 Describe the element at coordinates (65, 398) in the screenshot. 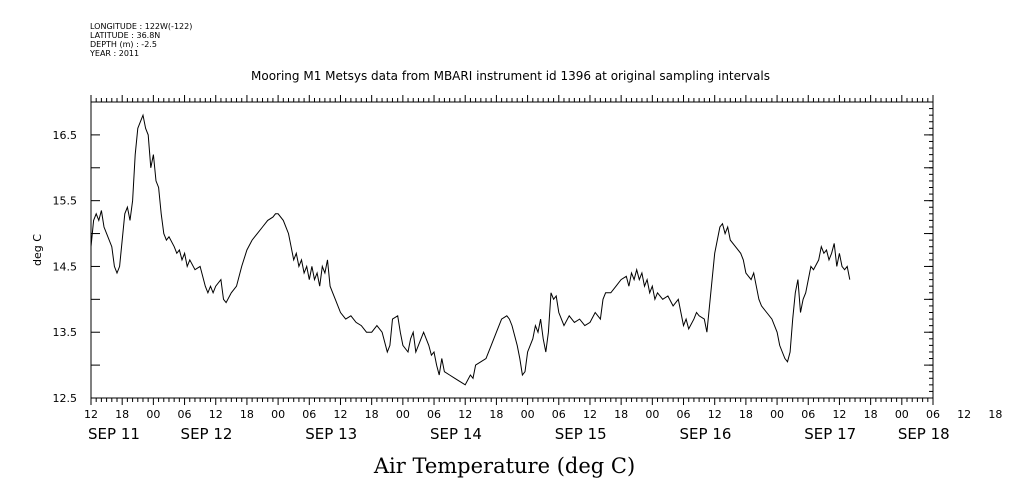

I see `y-tick-label: 12.5` at that location.